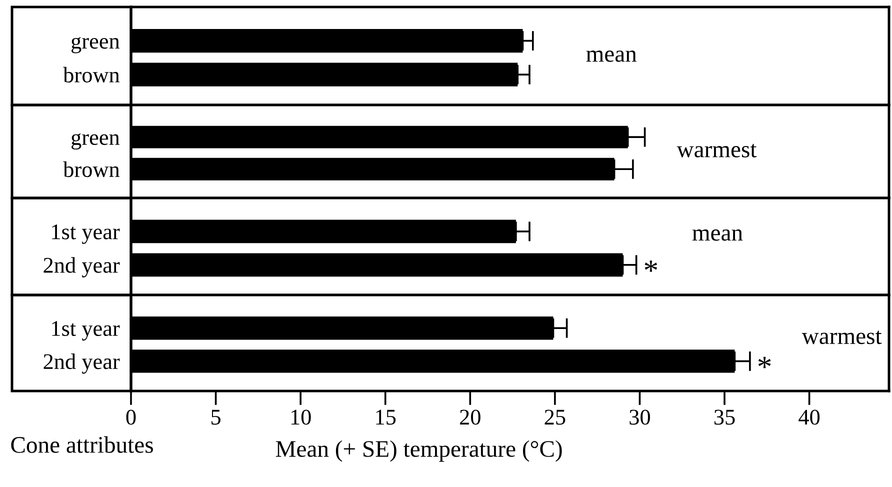 The width and height of the screenshot is (892, 487). I want to click on x-tick-label: 40, so click(809, 417).